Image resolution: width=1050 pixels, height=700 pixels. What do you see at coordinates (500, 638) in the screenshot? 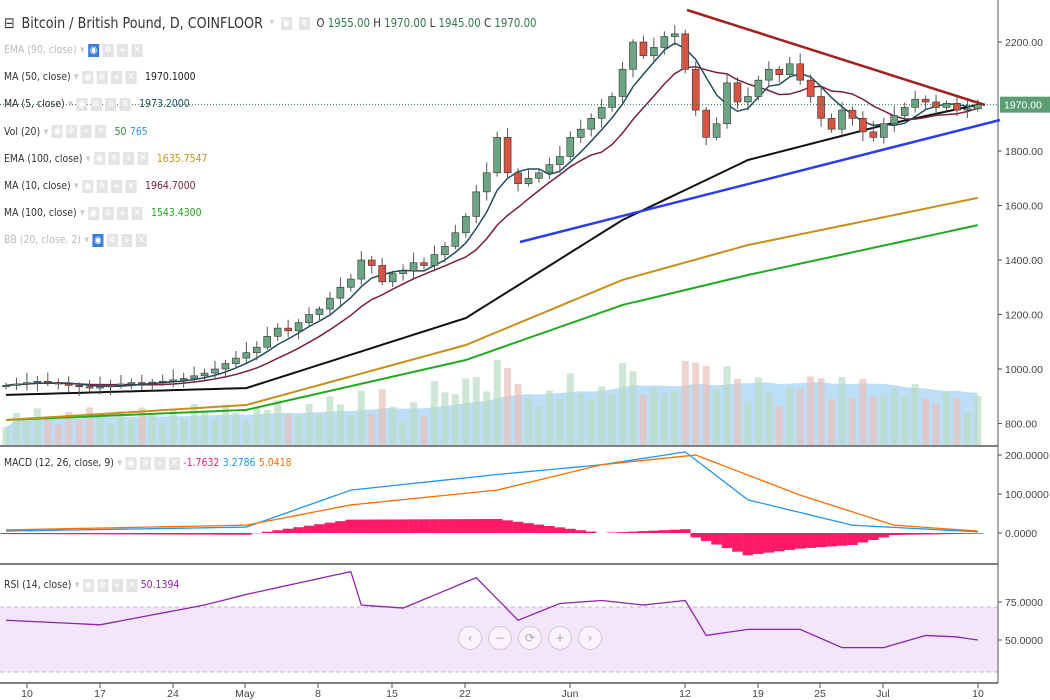
I see `zoom-out-button: −` at bounding box center [500, 638].